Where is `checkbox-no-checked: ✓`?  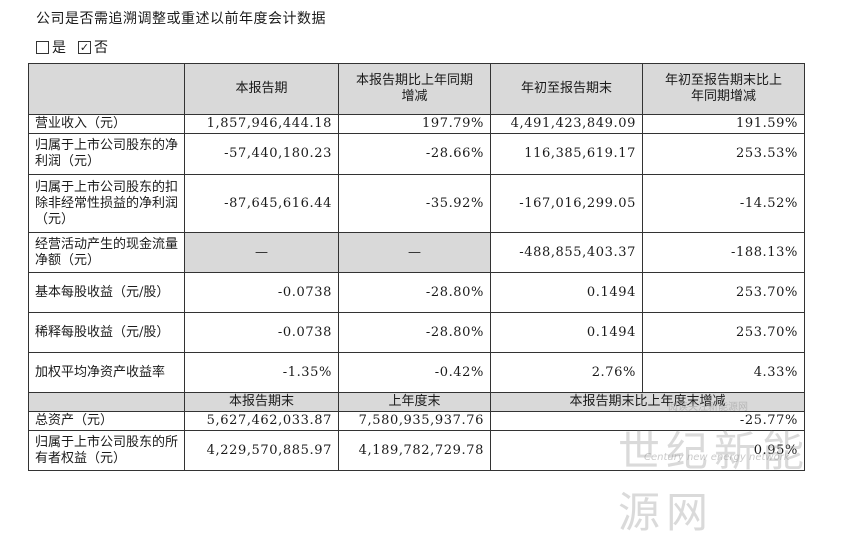 checkbox-no-checked: ✓ is located at coordinates (84, 47).